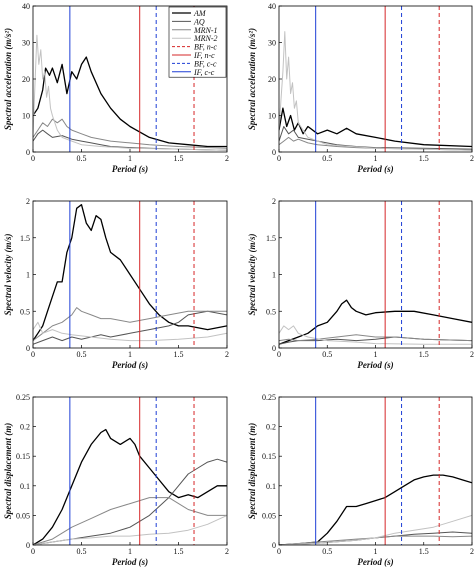 This screenshot has height=570, width=474. Describe the element at coordinates (205, 38) in the screenshot. I see `legend-entry: MRN-2` at that location.